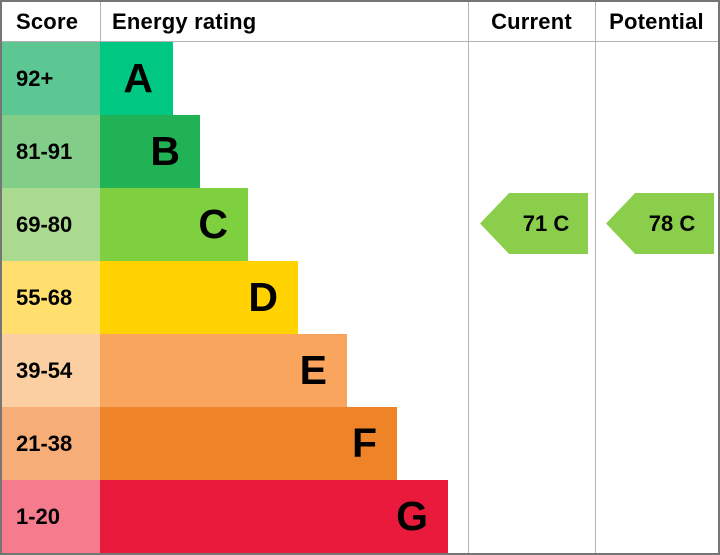 Image resolution: width=720 pixels, height=555 pixels. Describe the element at coordinates (223, 370) in the screenshot. I see `band-bar: E` at that location.